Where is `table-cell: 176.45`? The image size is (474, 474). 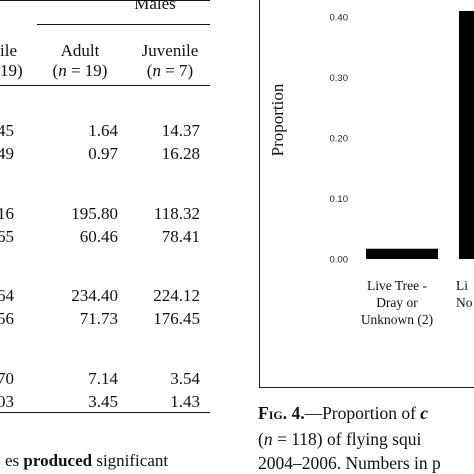
table-cell: 176.45 is located at coordinates (176, 318).